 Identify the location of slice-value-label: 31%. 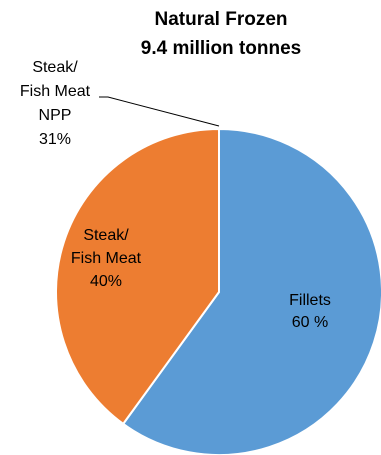
(55, 139).